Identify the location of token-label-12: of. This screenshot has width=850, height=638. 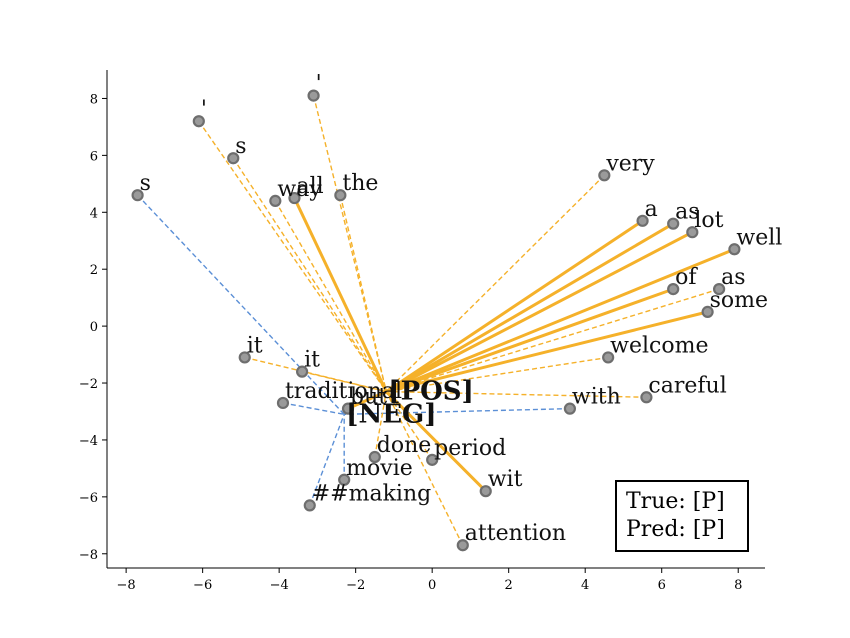
(686, 277).